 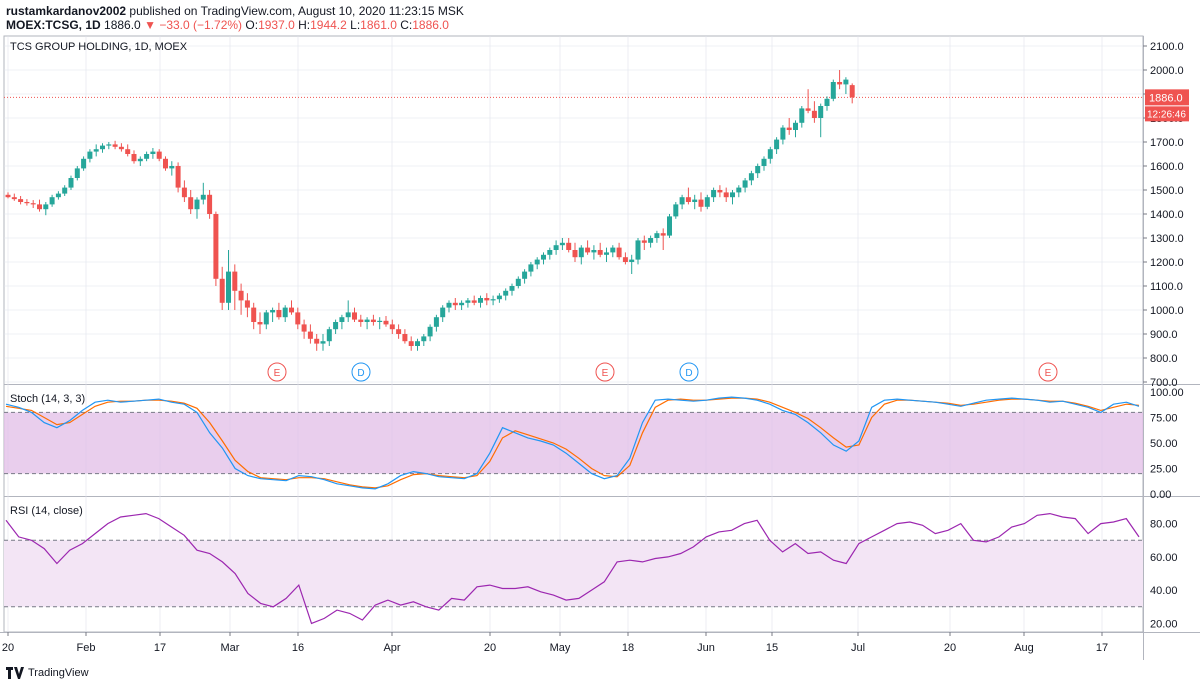 What do you see at coordinates (1167, 97) in the screenshot?
I see `price-label-box` at bounding box center [1167, 97].